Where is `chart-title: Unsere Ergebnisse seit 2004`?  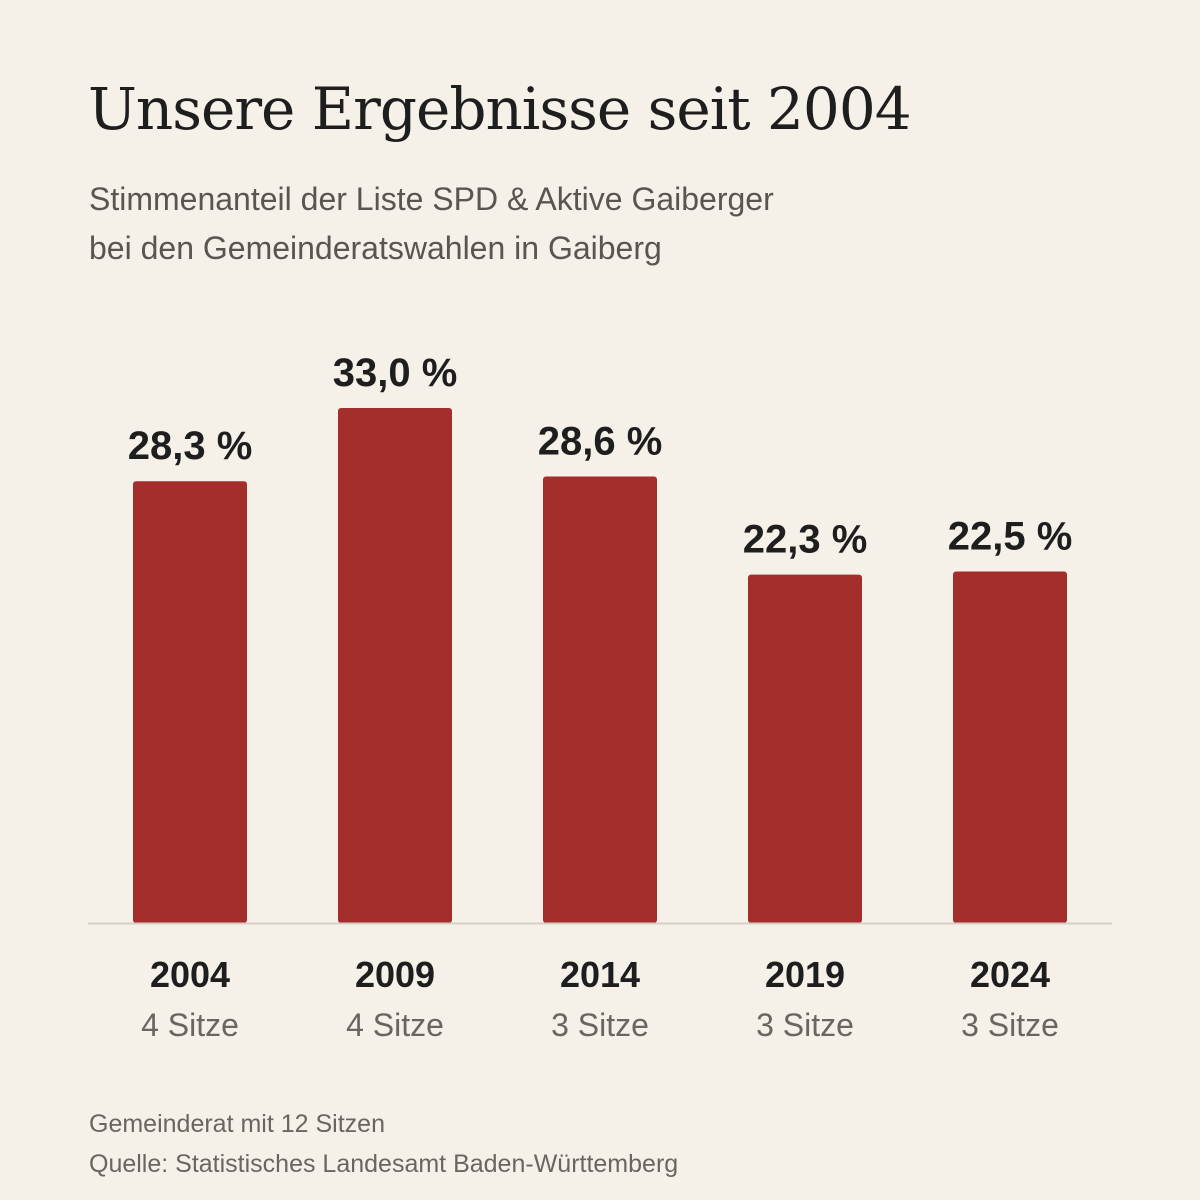 chart-title: Unsere Ergebnisse seit 2004 is located at coordinates (500, 109).